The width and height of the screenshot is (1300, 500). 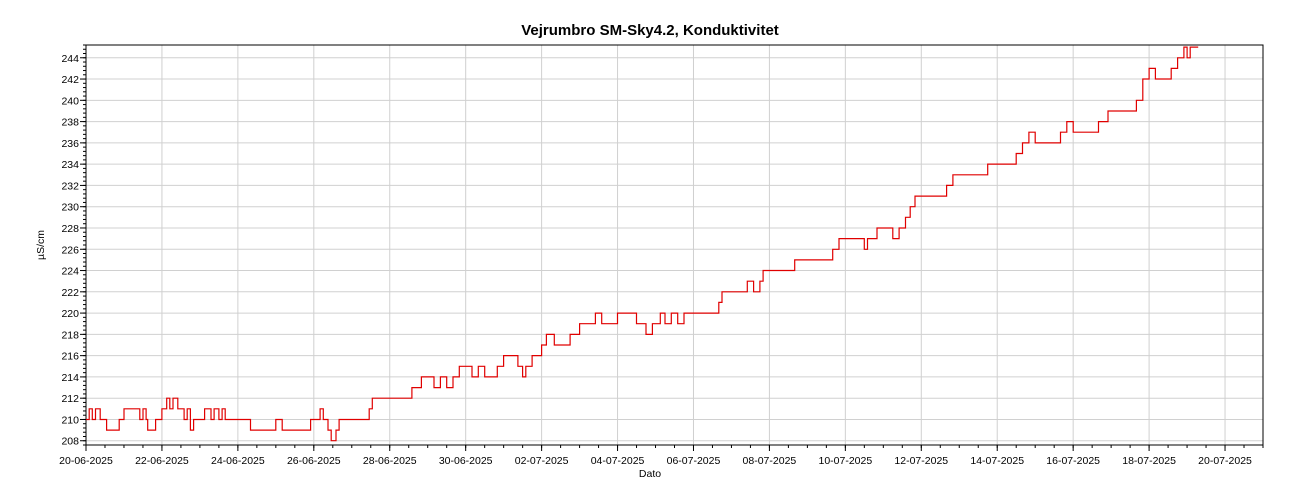 I want to click on x-tick-label: 26-06-2025, so click(x=314, y=461).